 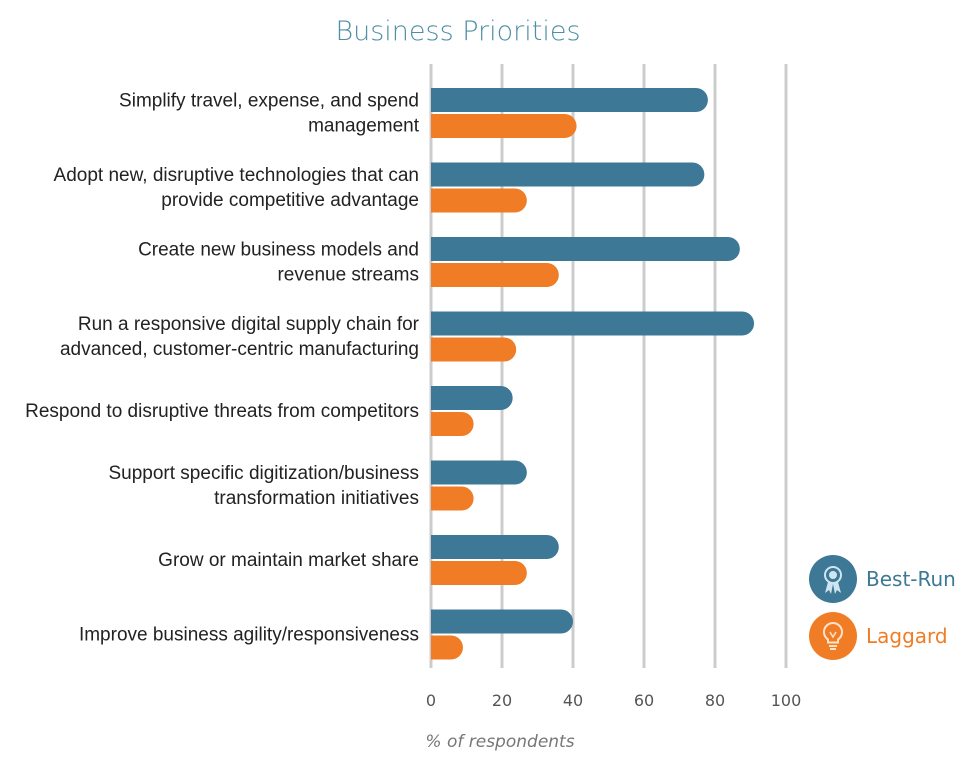 What do you see at coordinates (644, 700) in the screenshot?
I see `x-tick-label: 60` at bounding box center [644, 700].